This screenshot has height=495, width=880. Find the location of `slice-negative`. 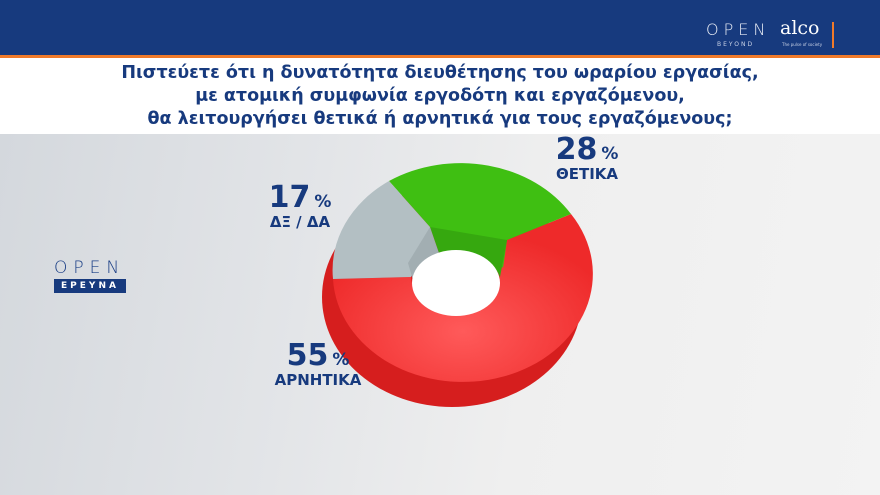

slice-negative is located at coordinates (463, 298).